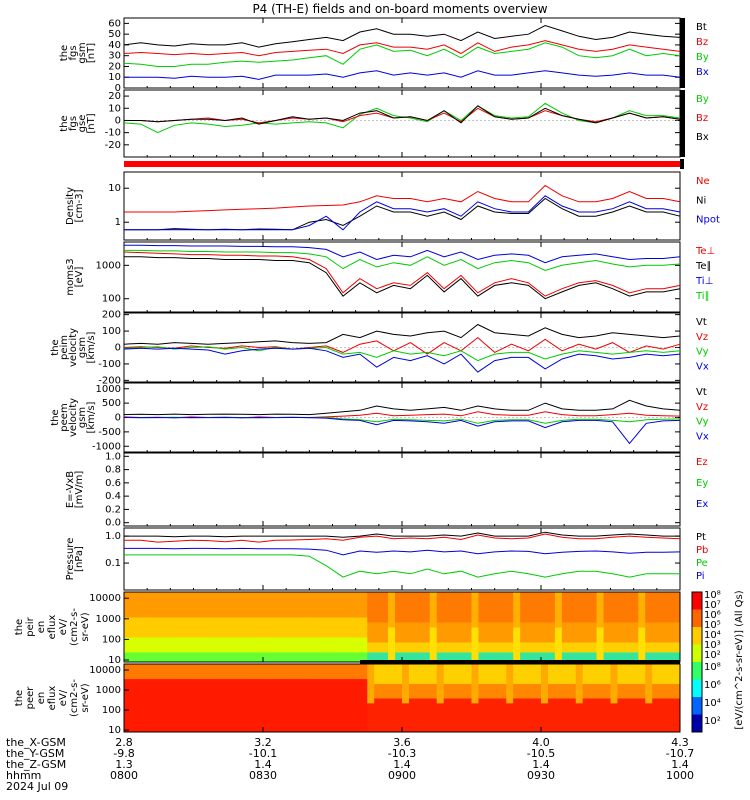 The height and width of the screenshot is (800, 750). Describe the element at coordinates (712, 685) in the screenshot. I see `colorbar-tick-label: 10⁶` at that location.